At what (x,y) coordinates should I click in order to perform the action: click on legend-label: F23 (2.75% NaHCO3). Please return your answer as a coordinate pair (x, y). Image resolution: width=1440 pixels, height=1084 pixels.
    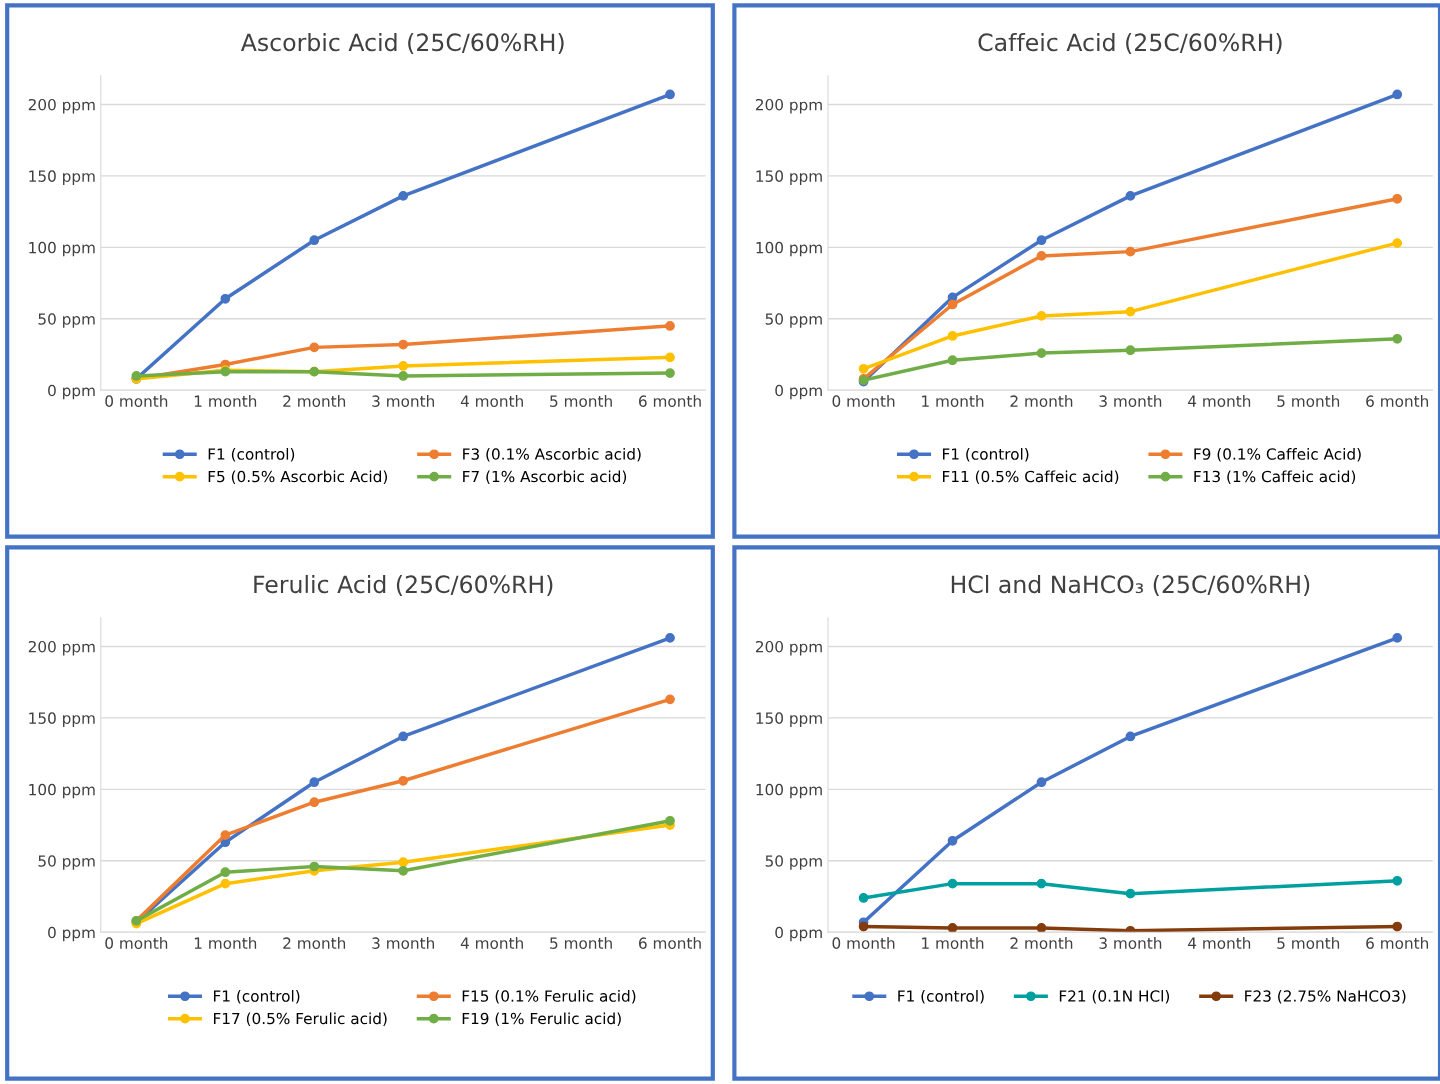
    Looking at the image, I should click on (1325, 997).